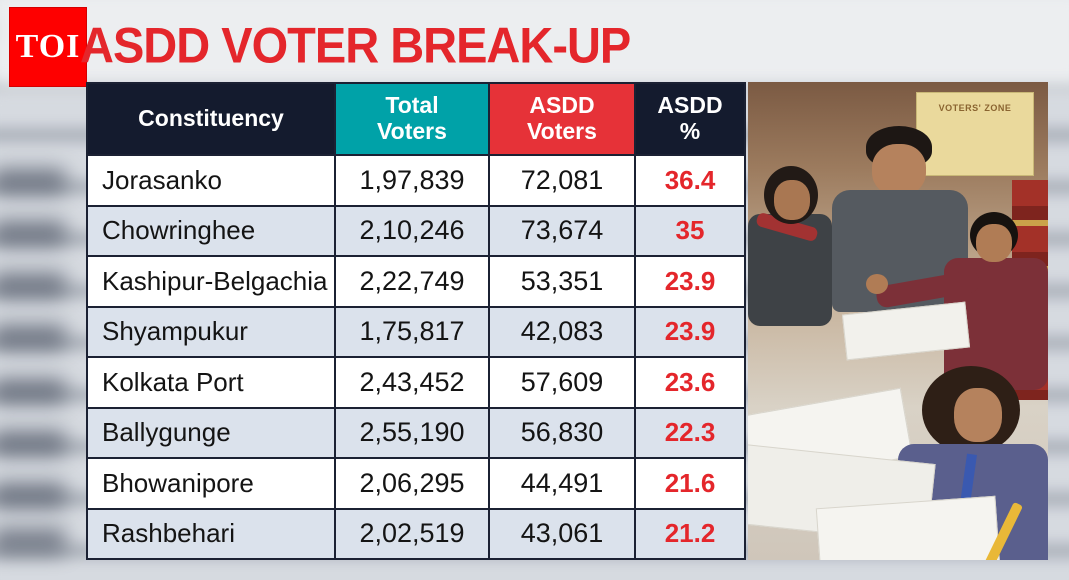 This screenshot has height=580, width=1069. I want to click on cell-constituency: Bhowanipore, so click(212, 483).